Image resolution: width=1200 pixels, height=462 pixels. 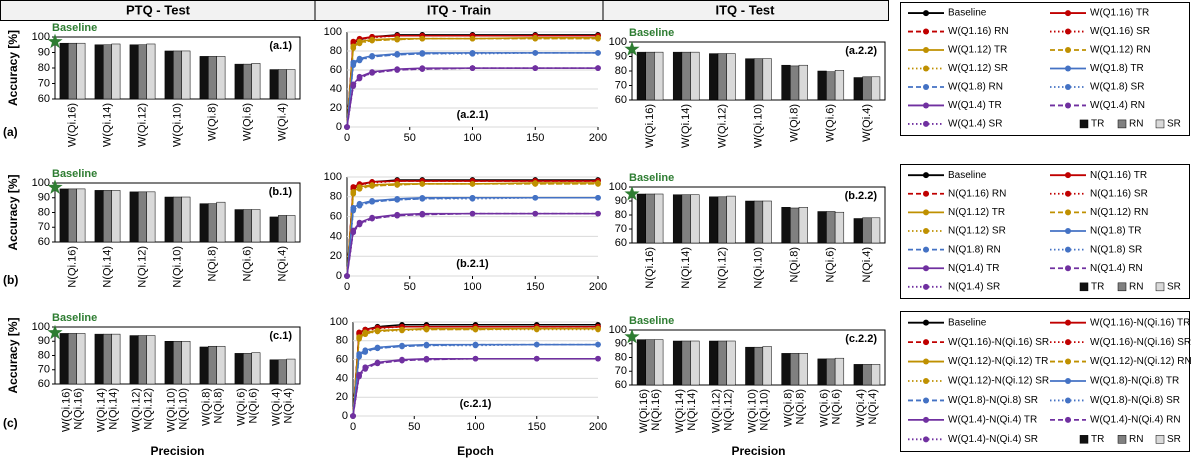 I want to click on legend-label: TR, so click(x=1097, y=286).